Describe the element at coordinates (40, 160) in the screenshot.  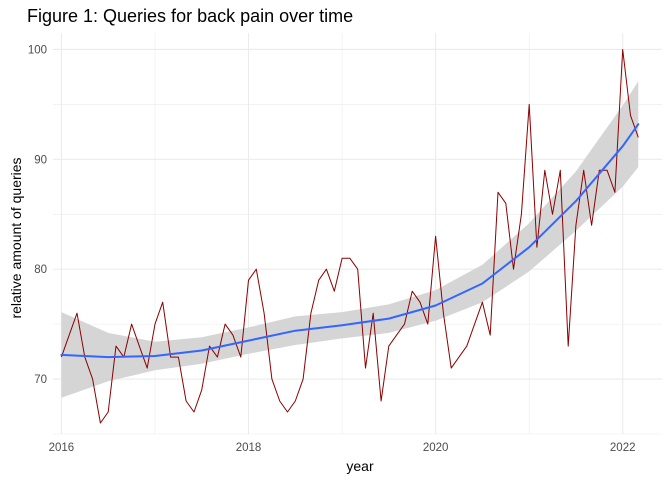
I see `y-tick-label: 90` at that location.